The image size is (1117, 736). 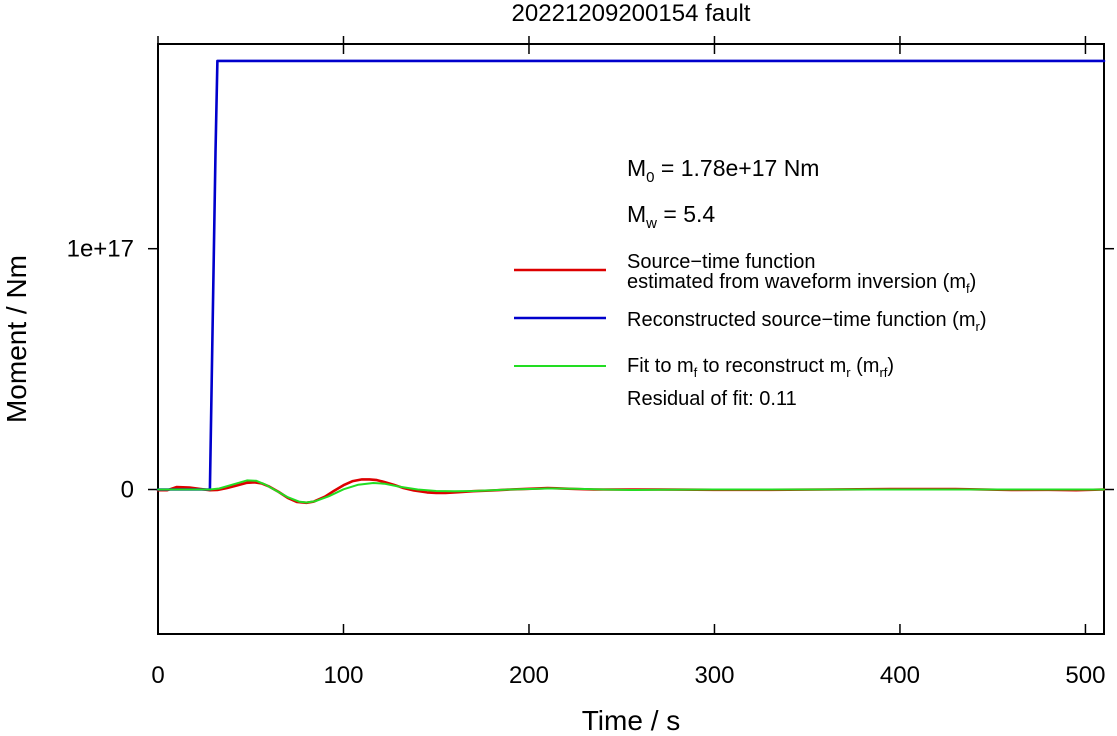 I want to click on x-tick-label-2: 200, so click(x=529, y=675).